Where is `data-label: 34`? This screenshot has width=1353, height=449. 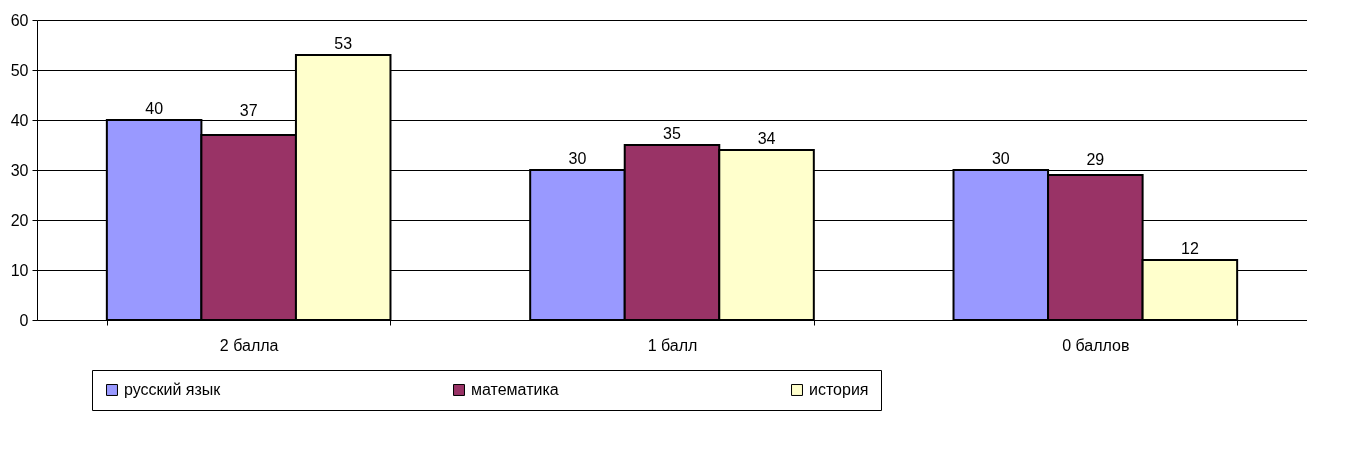
data-label: 34 is located at coordinates (766, 138).